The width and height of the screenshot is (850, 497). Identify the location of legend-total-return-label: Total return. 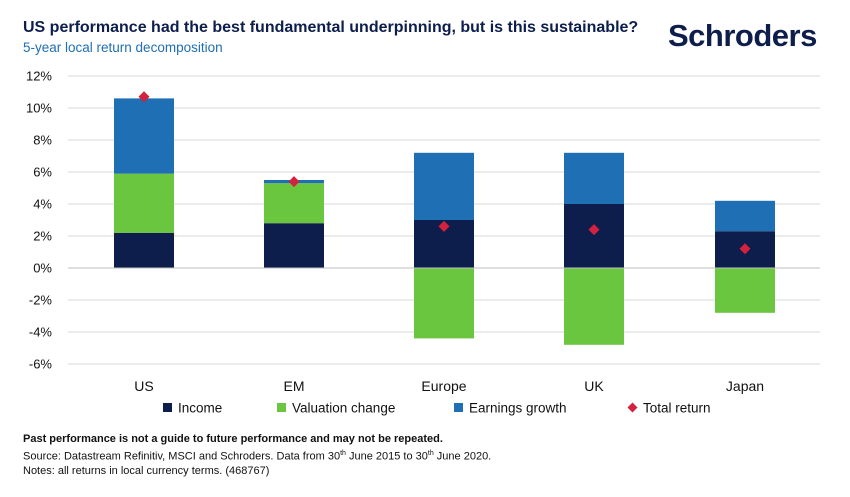
(677, 408).